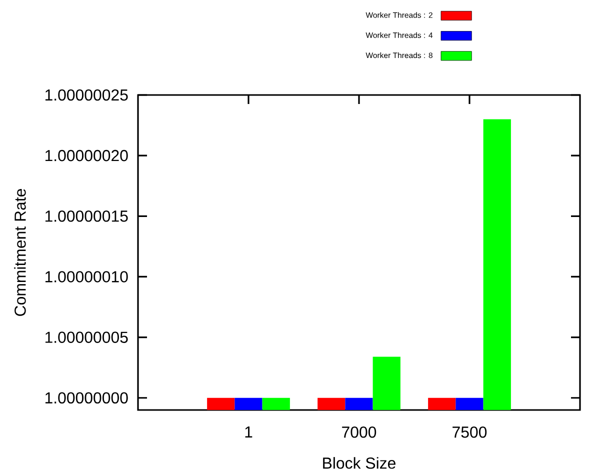 Image resolution: width=609 pixels, height=475 pixels. I want to click on y-tick-label: 1.00000025, so click(86, 95).